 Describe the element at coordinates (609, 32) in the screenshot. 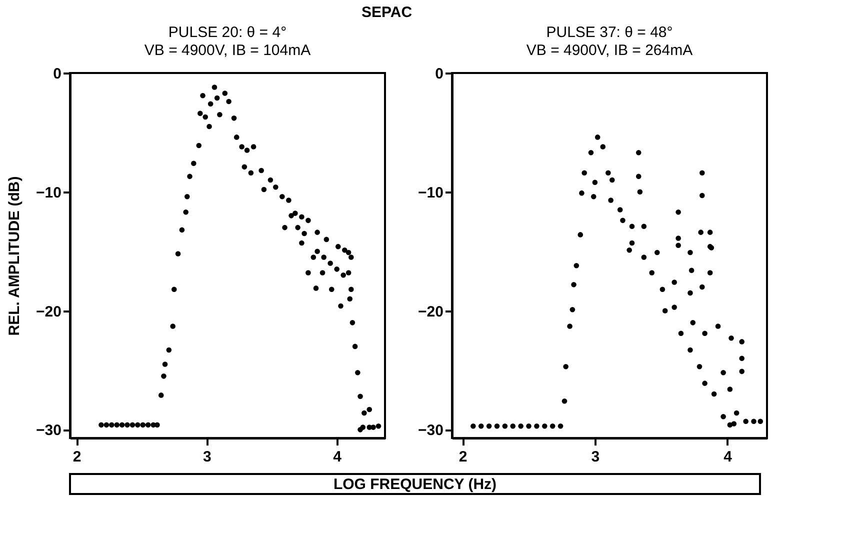

I see `chart-title: PULSE 37: θ = 48°` at that location.